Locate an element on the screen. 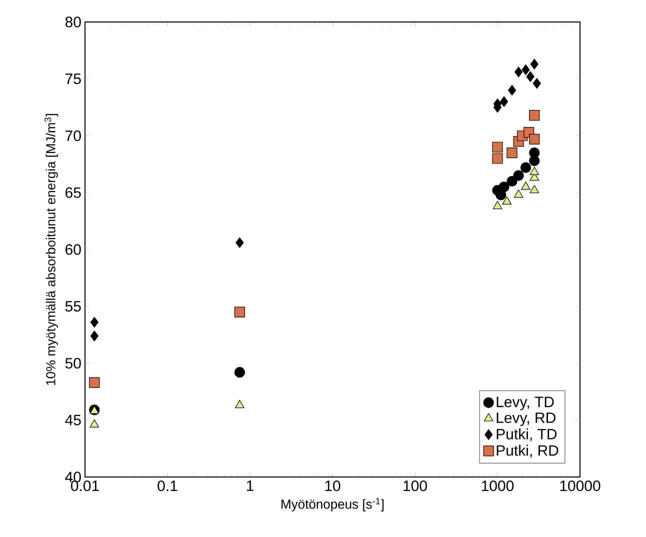  x-tick-label: 0.01 is located at coordinates (84, 486).